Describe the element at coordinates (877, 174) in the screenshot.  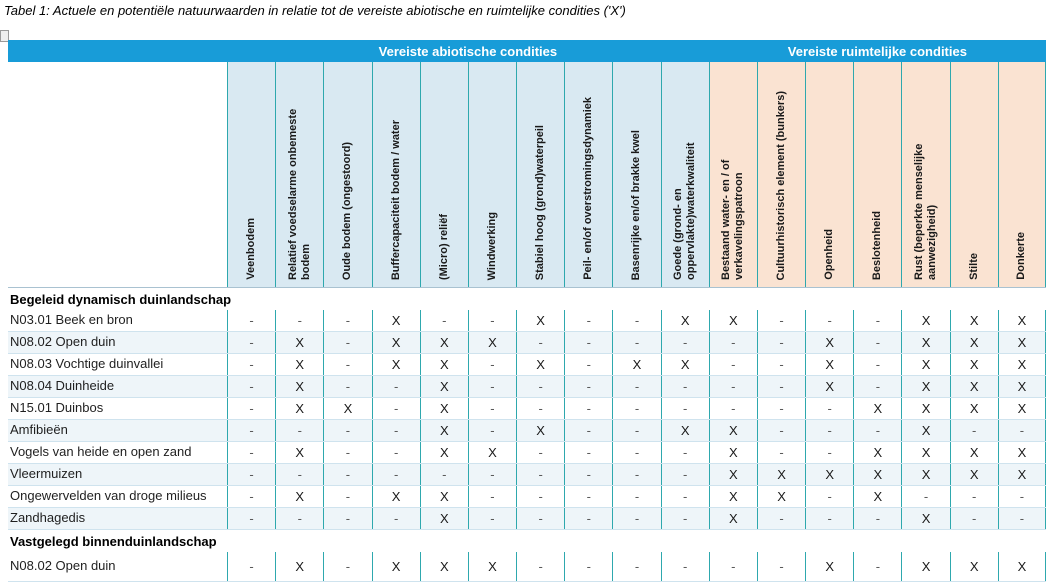
I see `column-header: Beslotenheid` at that location.